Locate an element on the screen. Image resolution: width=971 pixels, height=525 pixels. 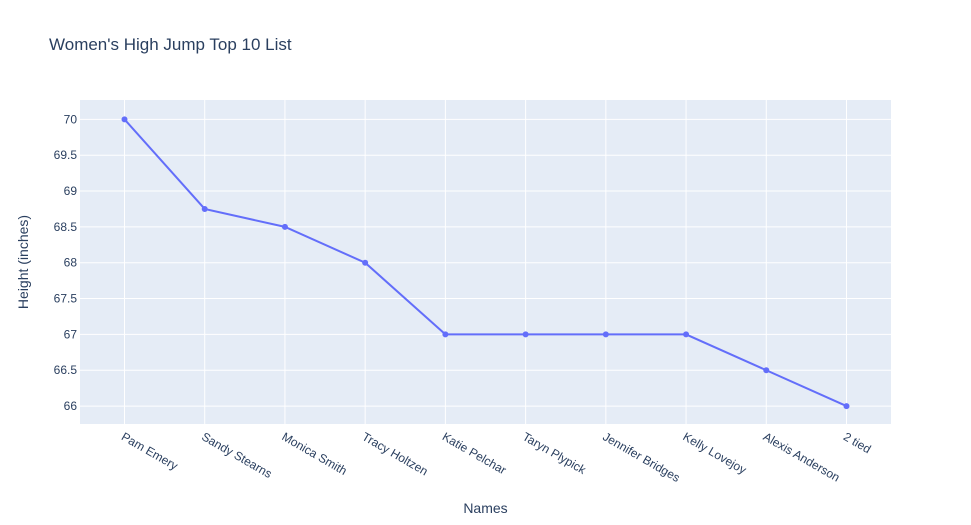
x-tick-label: 2 tied is located at coordinates (857, 442).